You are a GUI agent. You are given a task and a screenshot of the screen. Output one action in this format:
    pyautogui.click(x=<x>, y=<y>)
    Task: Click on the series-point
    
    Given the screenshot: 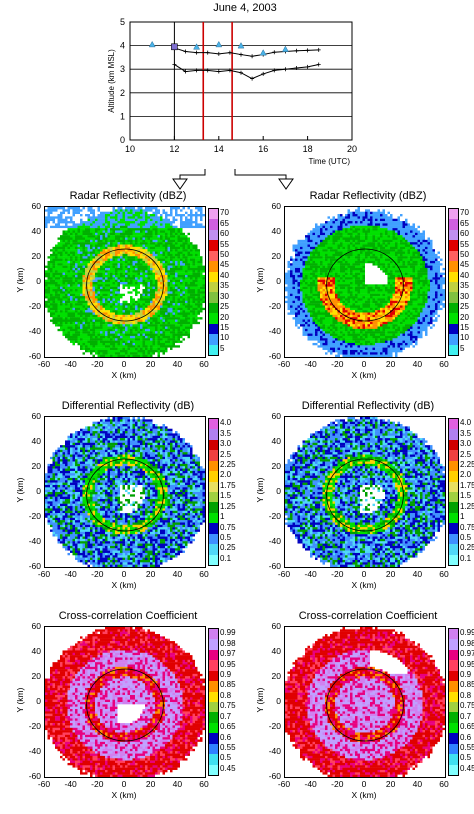 What is the action you would take?
    pyautogui.click(x=207, y=52)
    